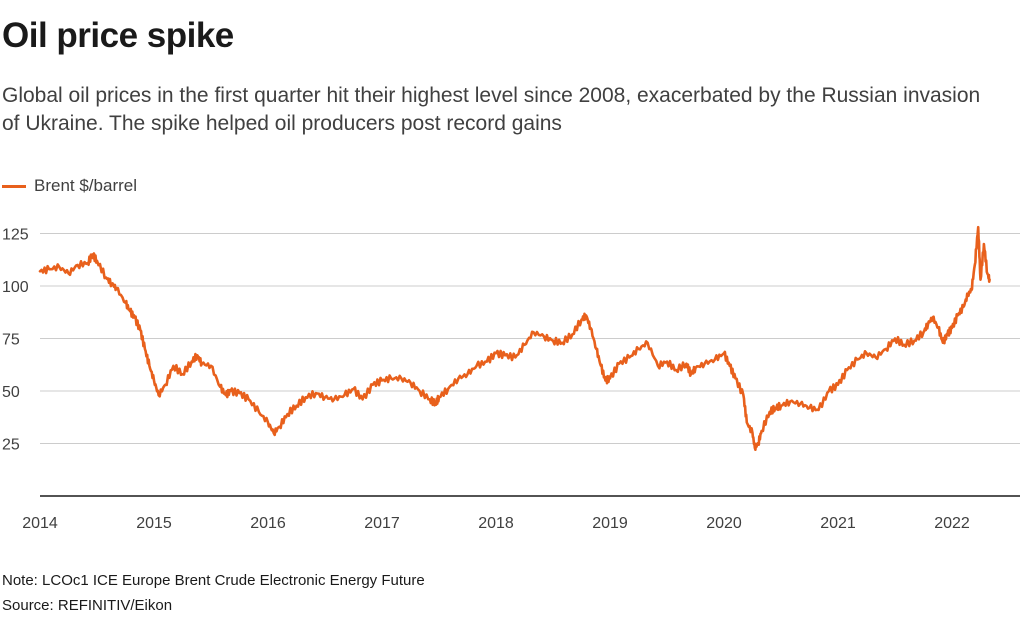 This screenshot has width=1024, height=621. I want to click on chart-source: Source: REFINITIV/Eikon, so click(87, 605).